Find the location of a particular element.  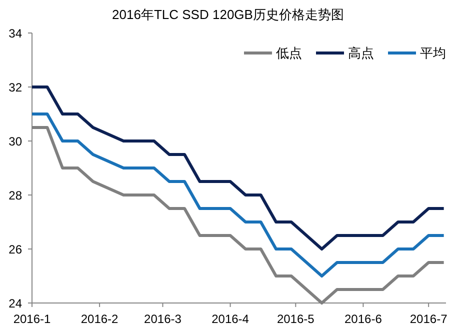

y-tick-label: 32 is located at coordinates (15, 87).